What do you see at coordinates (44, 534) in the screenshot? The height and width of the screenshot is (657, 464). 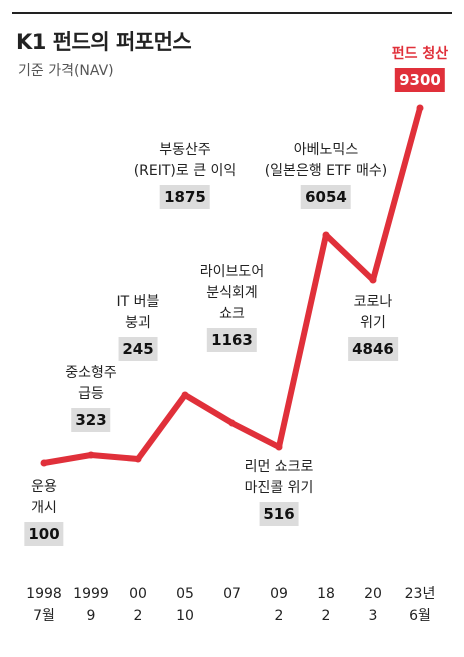 I see `value-label: 100` at bounding box center [44, 534].